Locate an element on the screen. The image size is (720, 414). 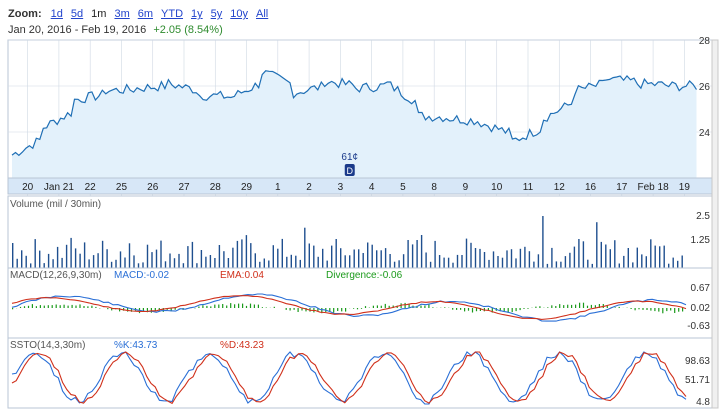
x-axis-label: 4 is located at coordinates (372, 187).